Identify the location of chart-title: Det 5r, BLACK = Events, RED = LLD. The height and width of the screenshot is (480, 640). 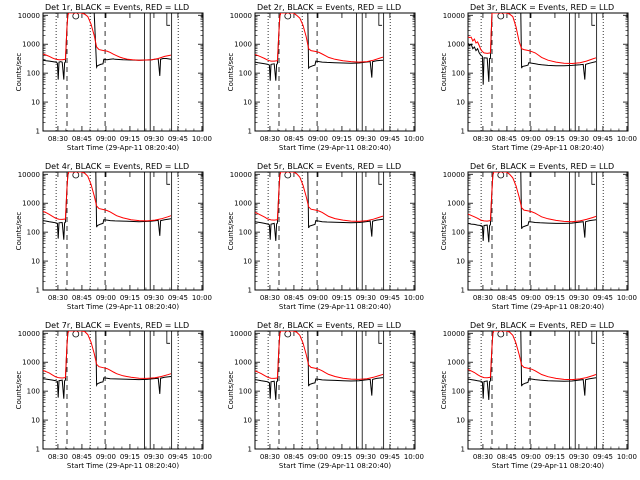
(329, 166).